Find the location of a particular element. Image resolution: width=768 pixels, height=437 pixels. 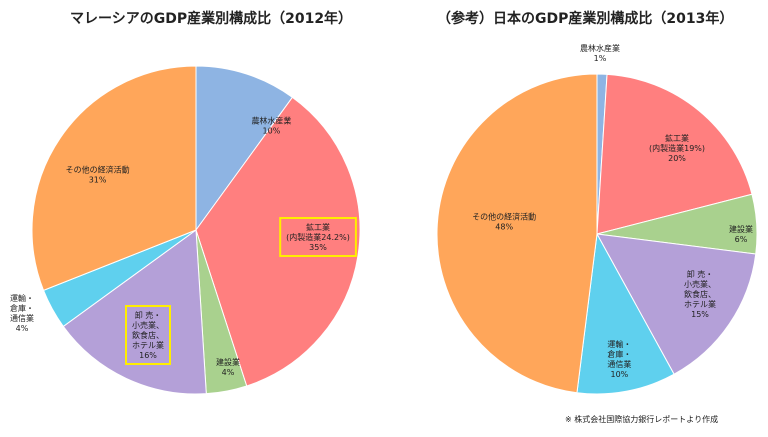

slice-label-1-1: 鉱工業(内製造業19%) 20% is located at coordinates (677, 148).